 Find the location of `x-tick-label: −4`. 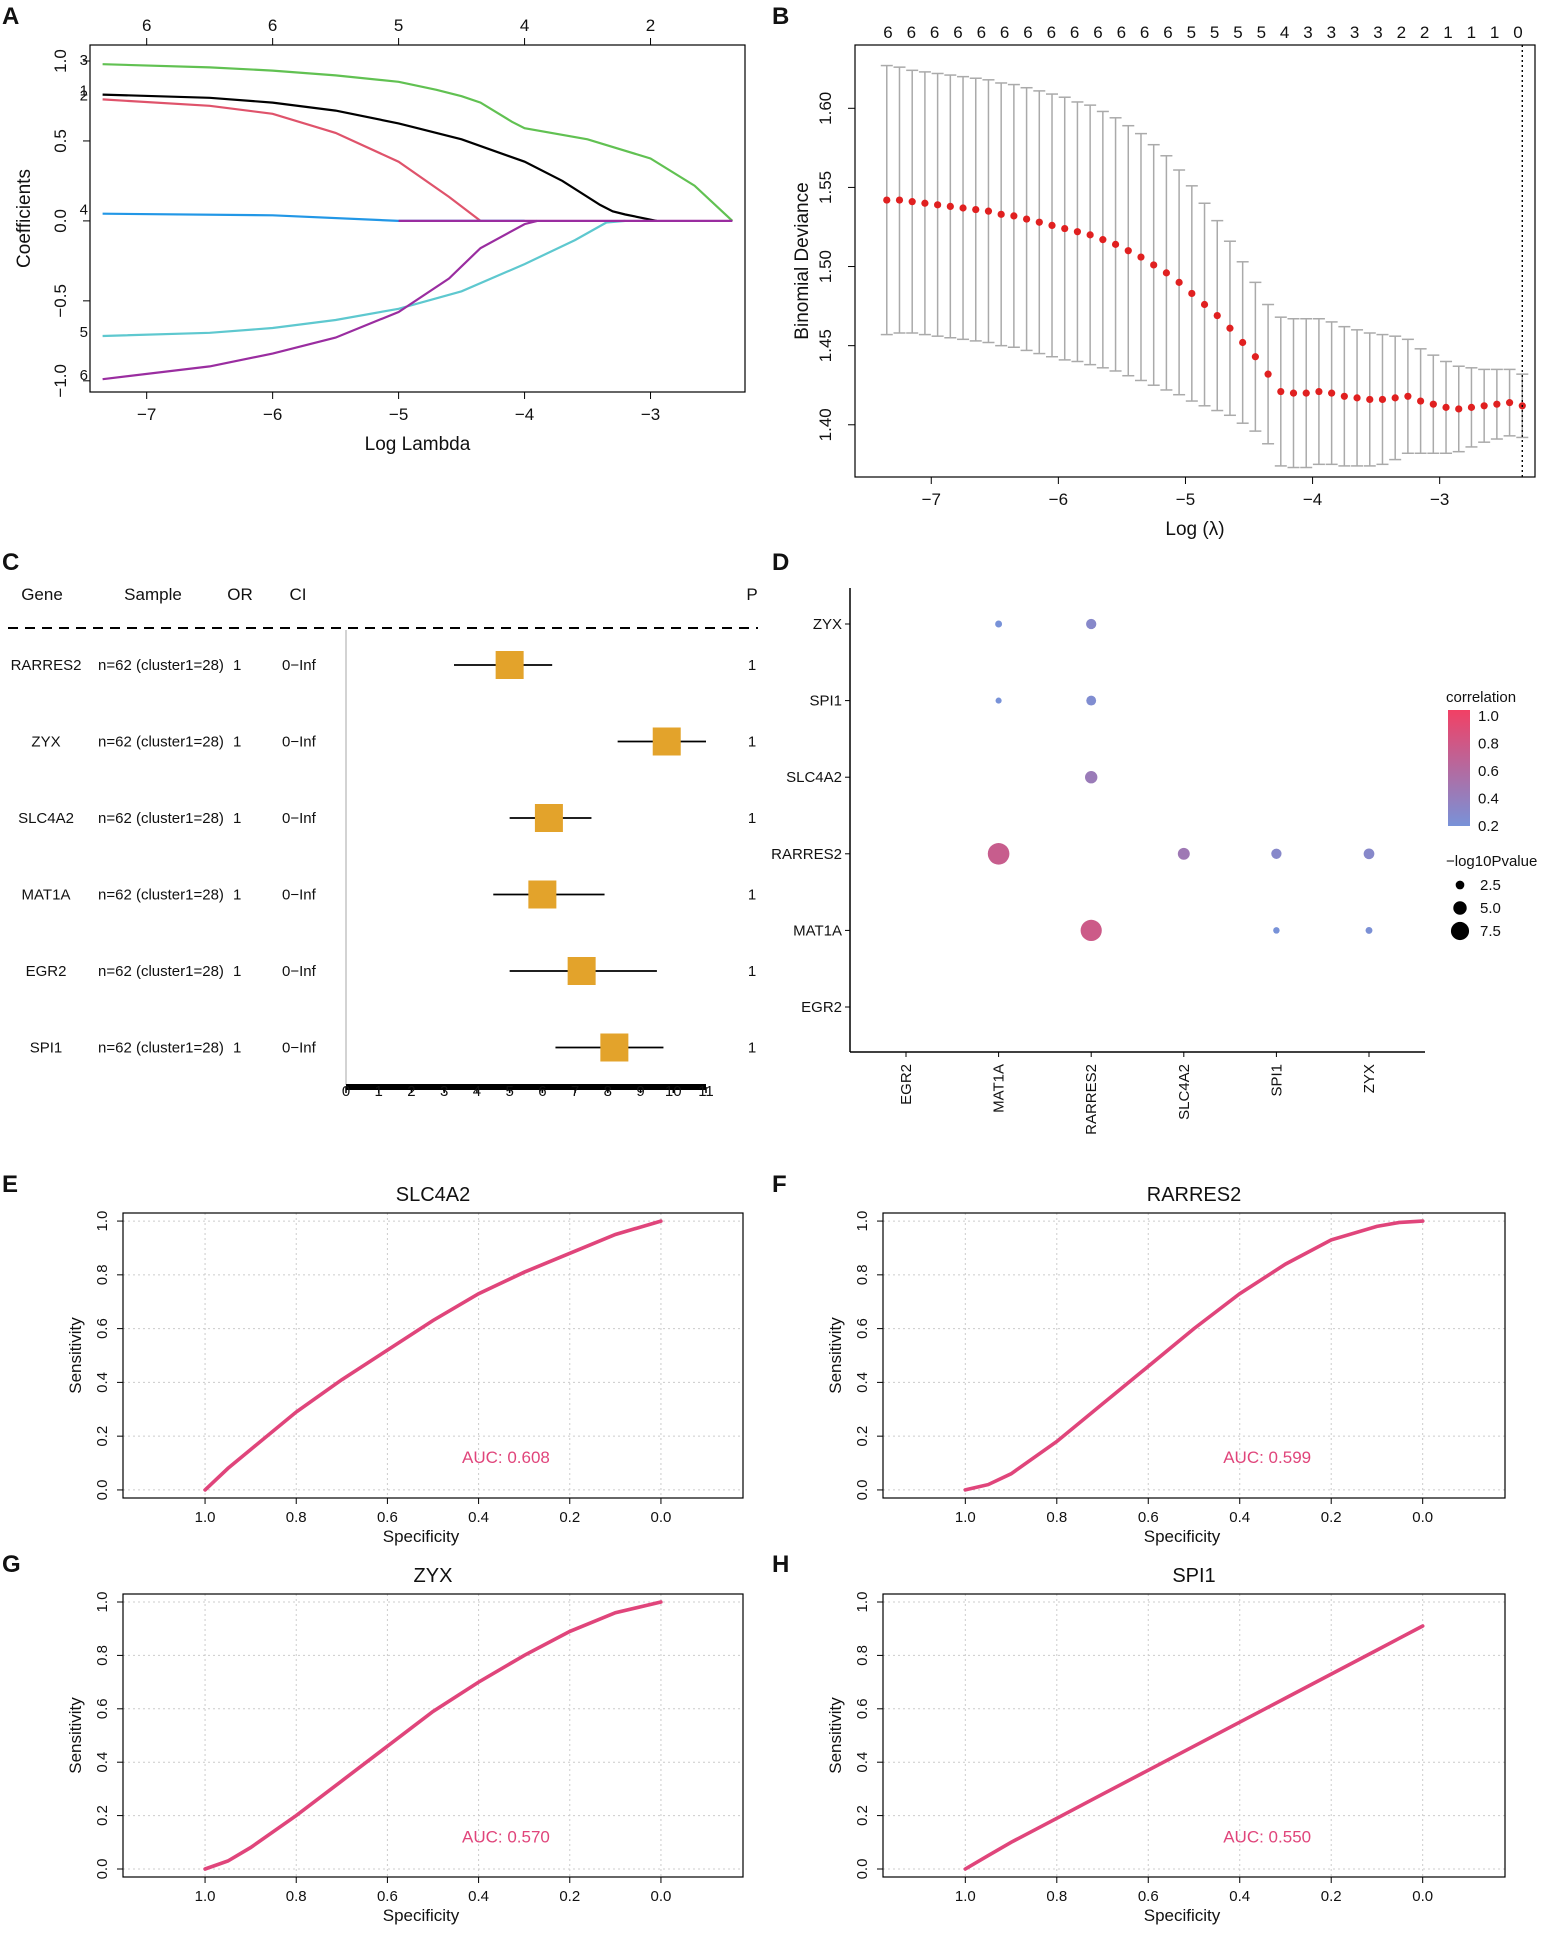

x-tick-label: −4 is located at coordinates (524, 414).